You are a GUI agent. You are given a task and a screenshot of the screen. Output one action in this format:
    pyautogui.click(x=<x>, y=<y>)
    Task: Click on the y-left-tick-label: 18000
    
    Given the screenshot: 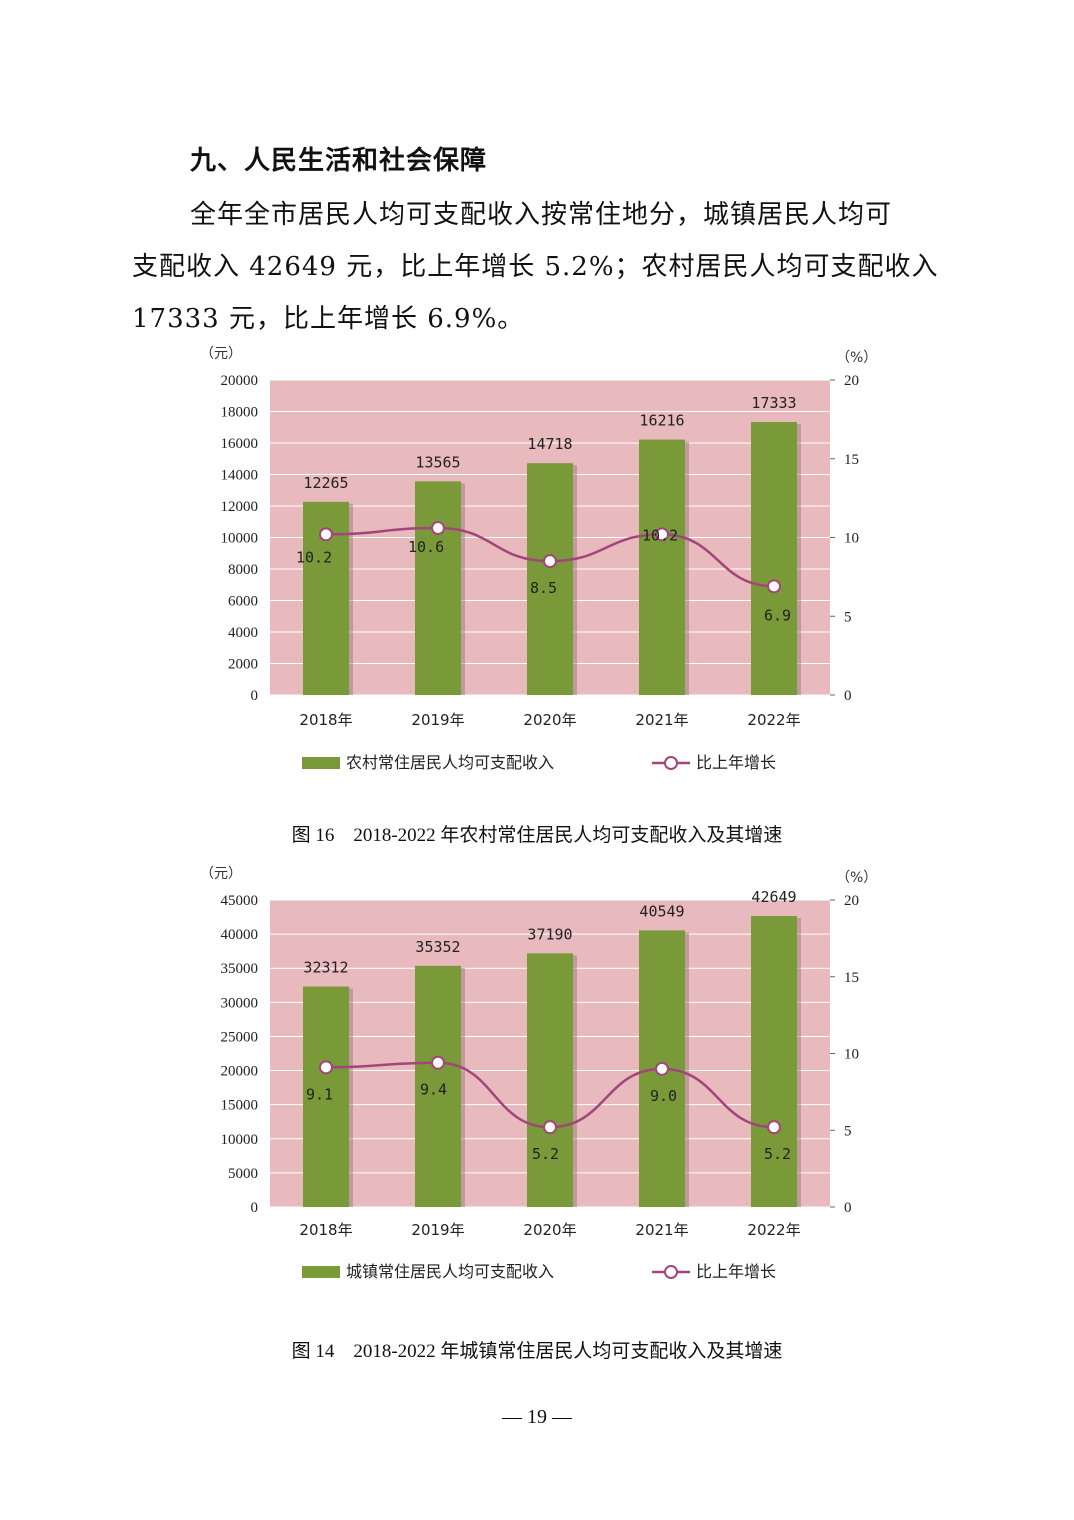 What is the action you would take?
    pyautogui.click(x=240, y=413)
    